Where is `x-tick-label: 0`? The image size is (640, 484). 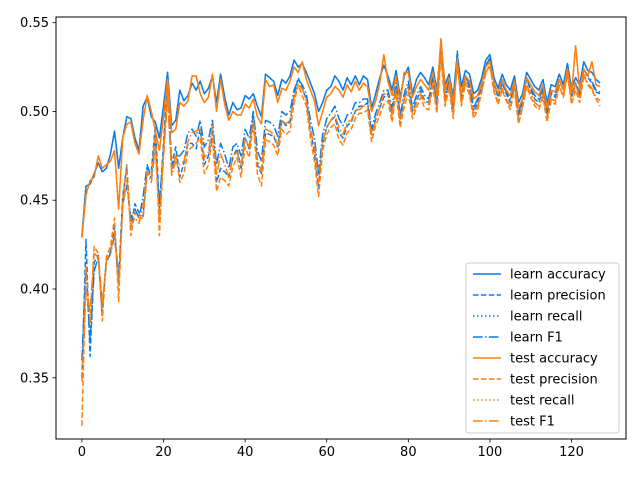 x-tick-label: 0 is located at coordinates (82, 452).